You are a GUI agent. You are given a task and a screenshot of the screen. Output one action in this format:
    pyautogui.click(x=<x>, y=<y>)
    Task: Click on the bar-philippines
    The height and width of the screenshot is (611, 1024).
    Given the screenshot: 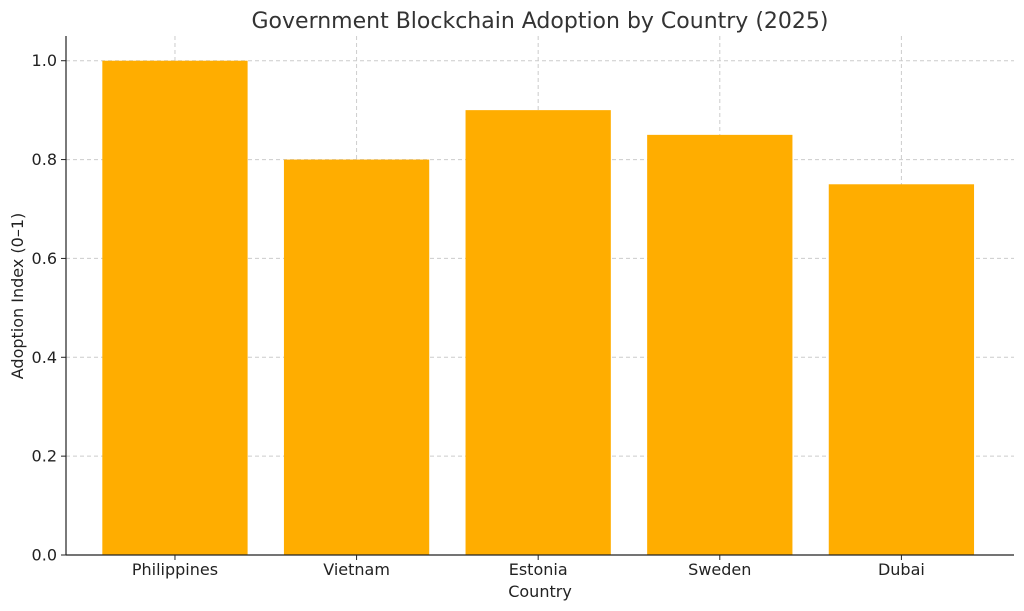 What is the action you would take?
    pyautogui.click(x=175, y=307)
    